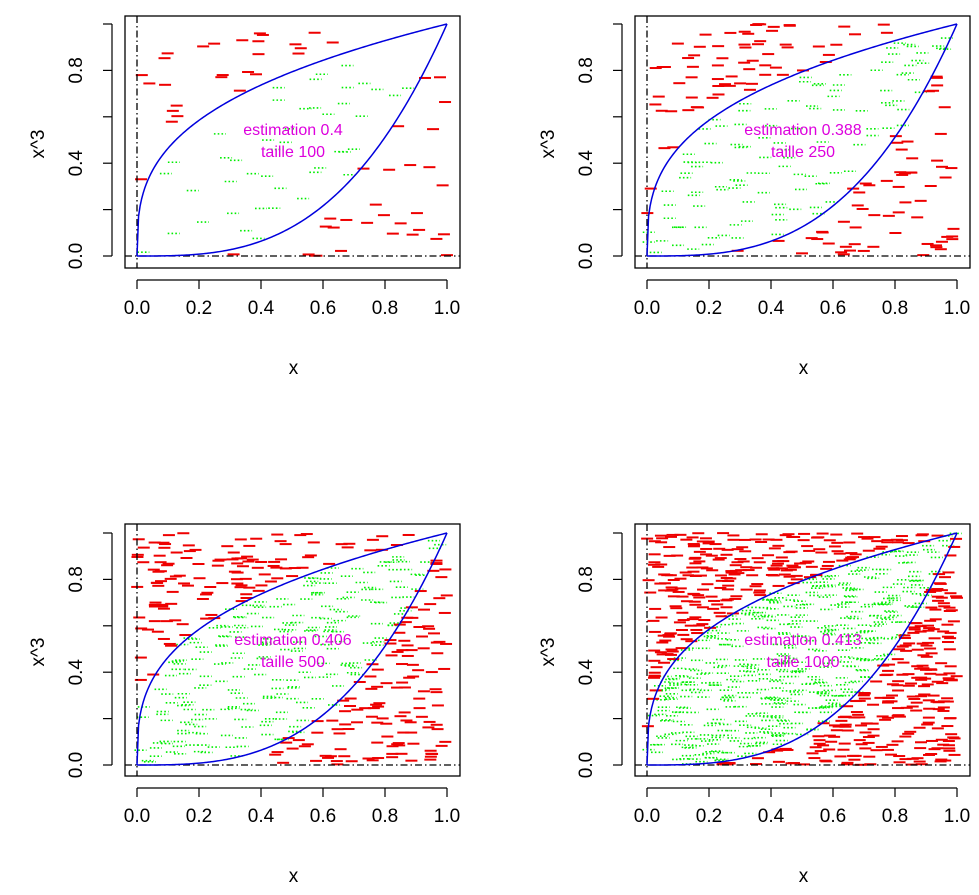  I want to click on sample-size-label: taille 1000, so click(803, 662).